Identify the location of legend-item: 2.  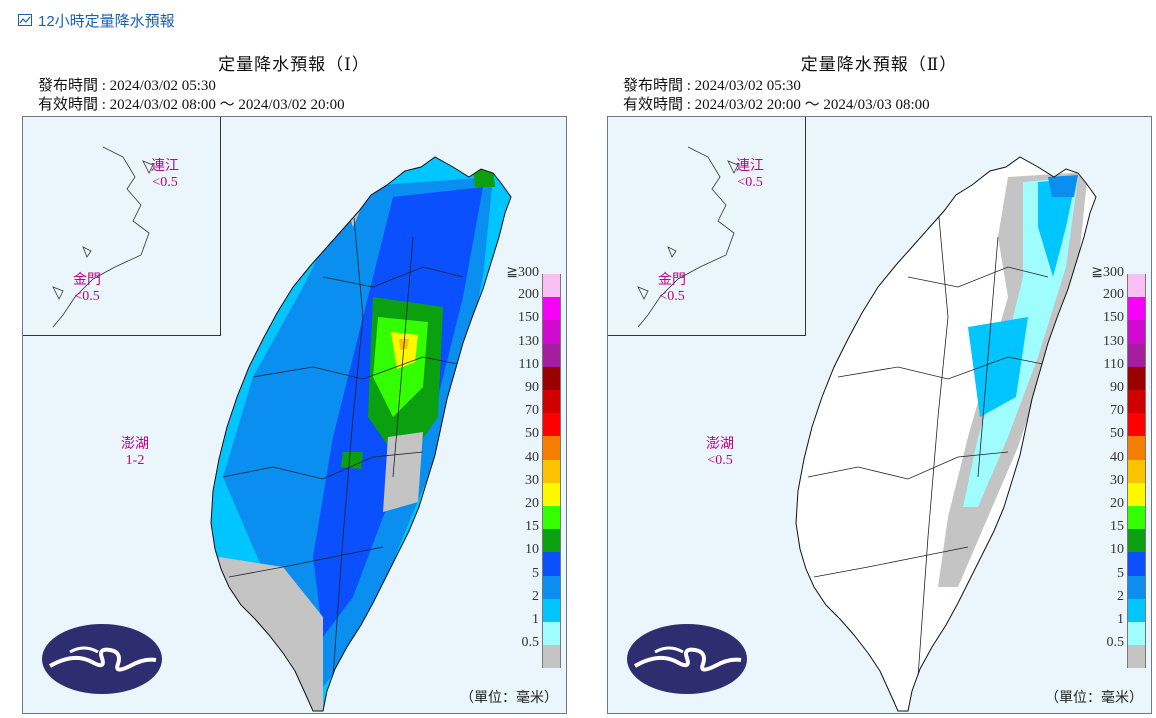
(526, 605).